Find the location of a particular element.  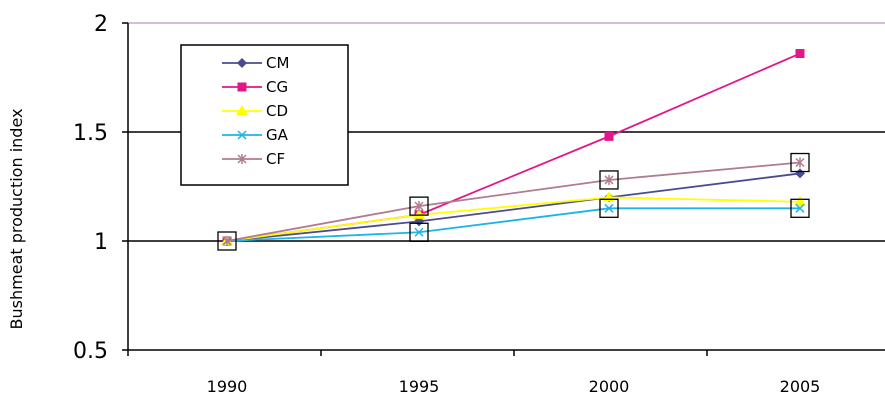

series-line-cm is located at coordinates (513, 207).